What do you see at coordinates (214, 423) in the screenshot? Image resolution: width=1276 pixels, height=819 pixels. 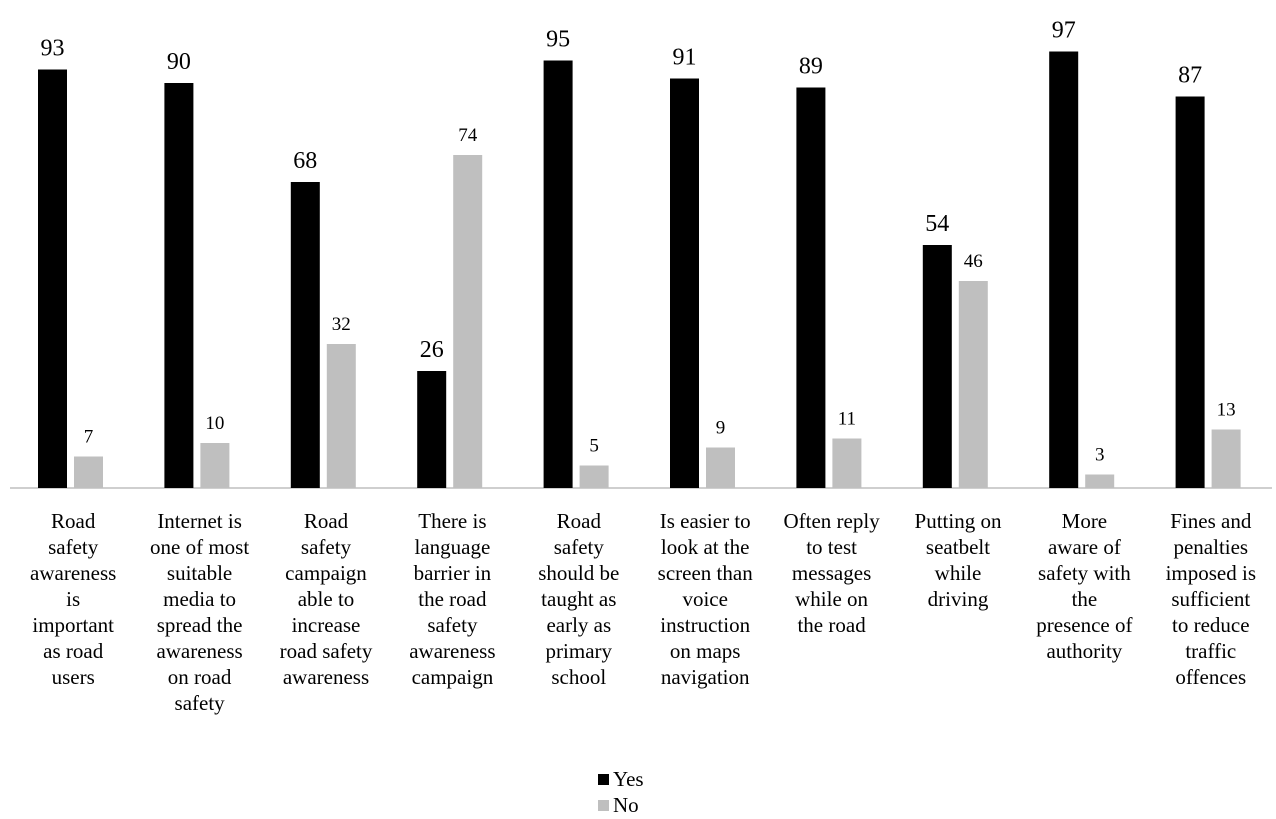 I see `value-label-no-2: 10` at bounding box center [214, 423].